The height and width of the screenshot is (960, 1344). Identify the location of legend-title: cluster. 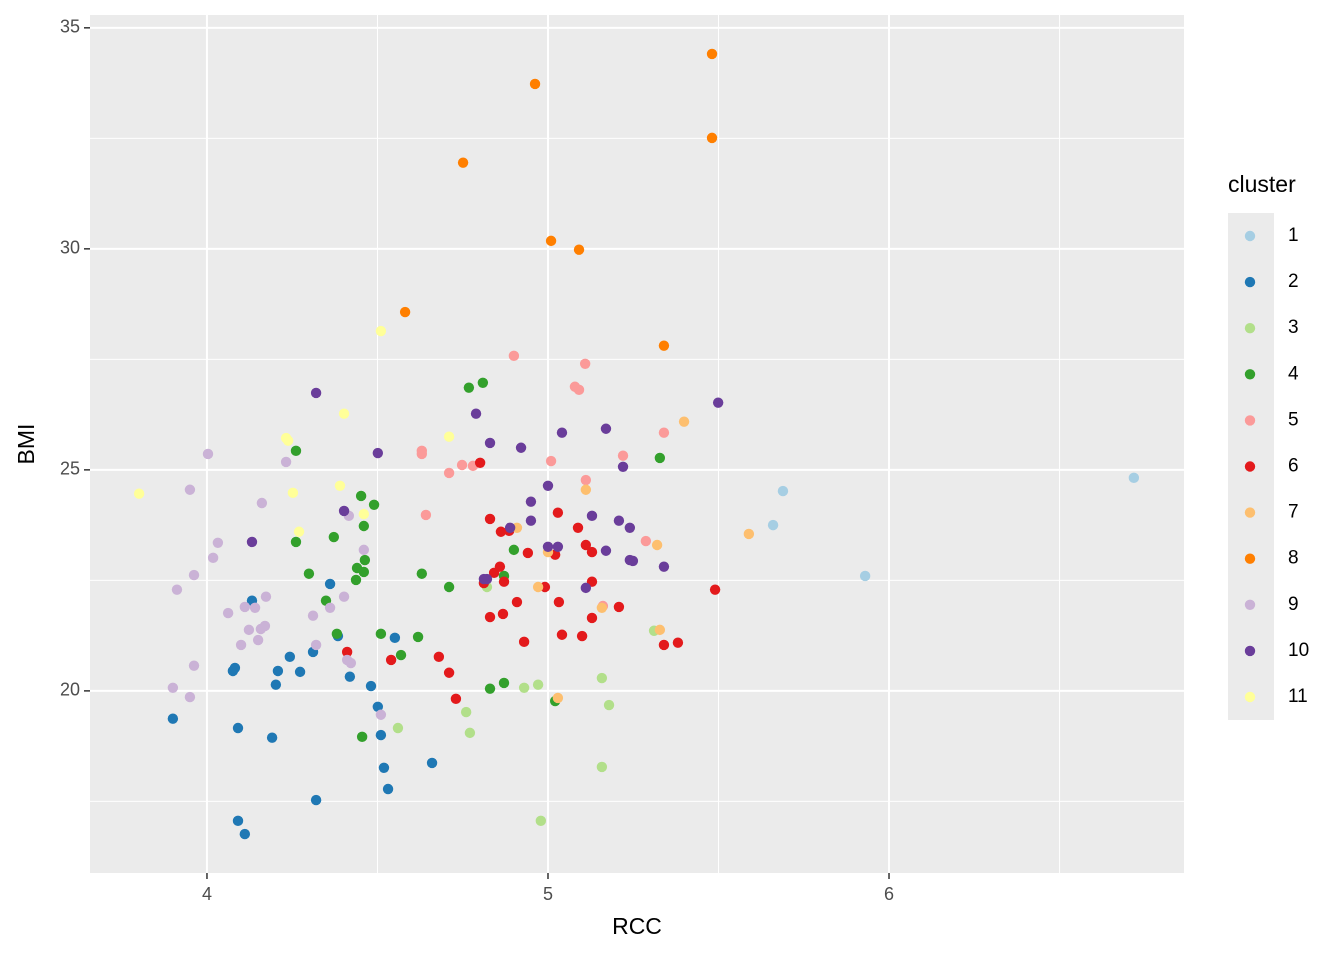
(1262, 184).